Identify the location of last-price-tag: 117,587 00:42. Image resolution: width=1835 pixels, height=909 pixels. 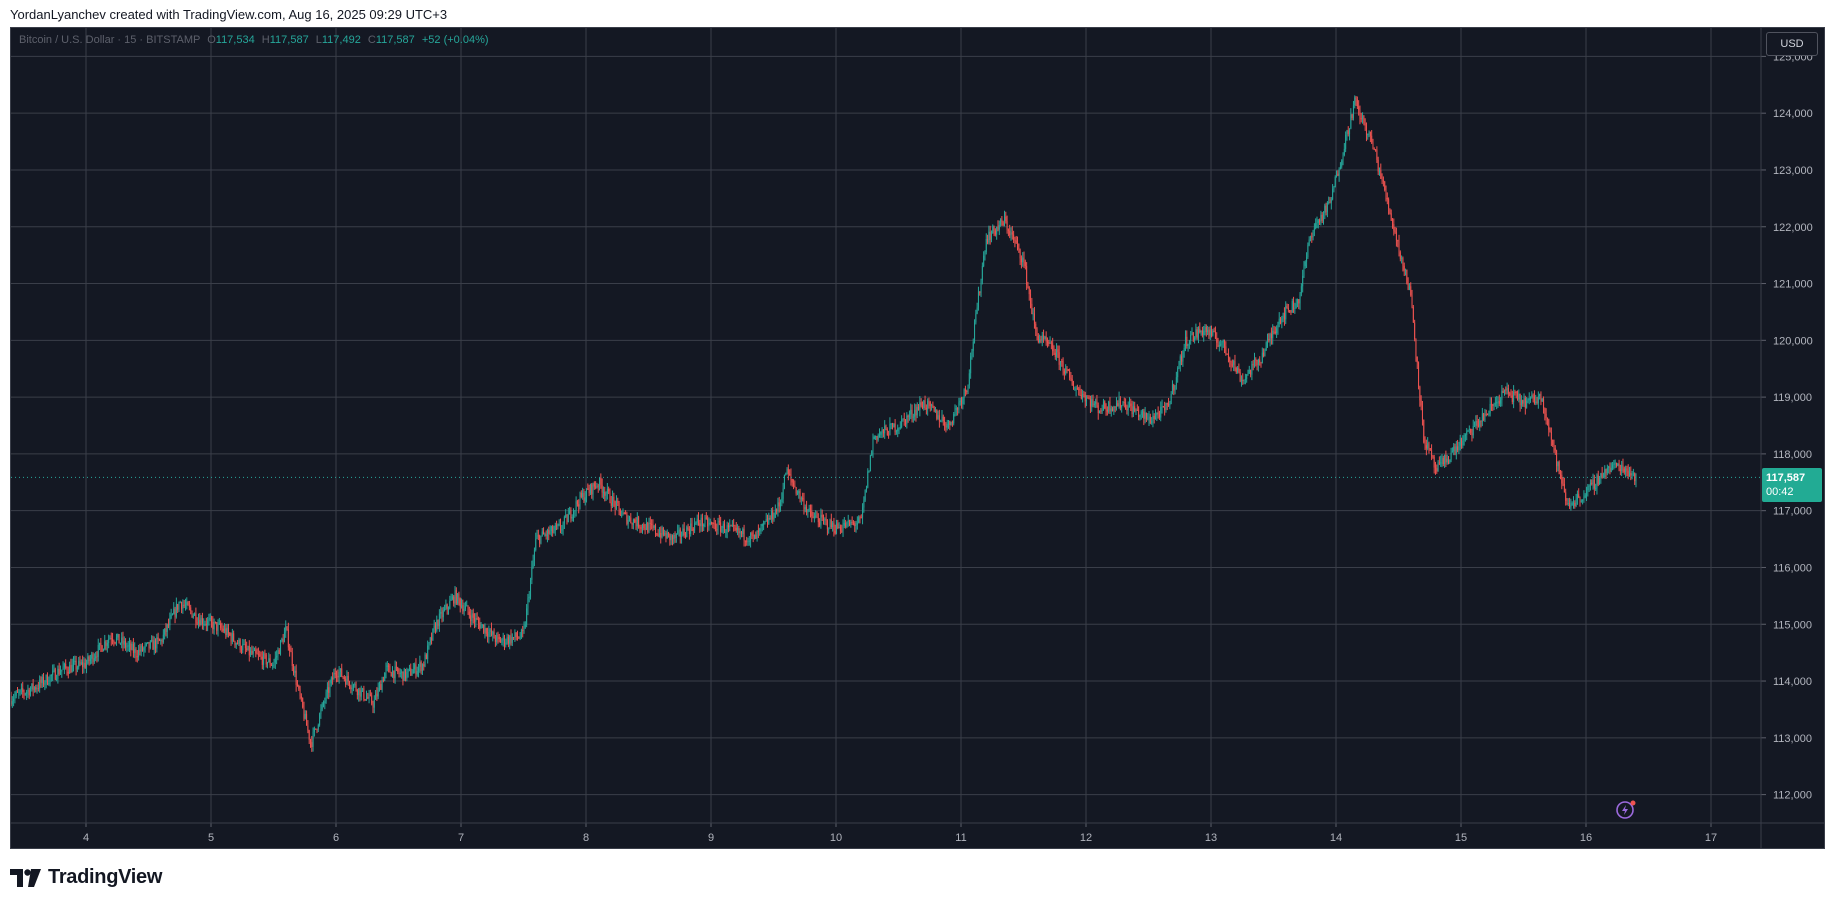
(1792, 485).